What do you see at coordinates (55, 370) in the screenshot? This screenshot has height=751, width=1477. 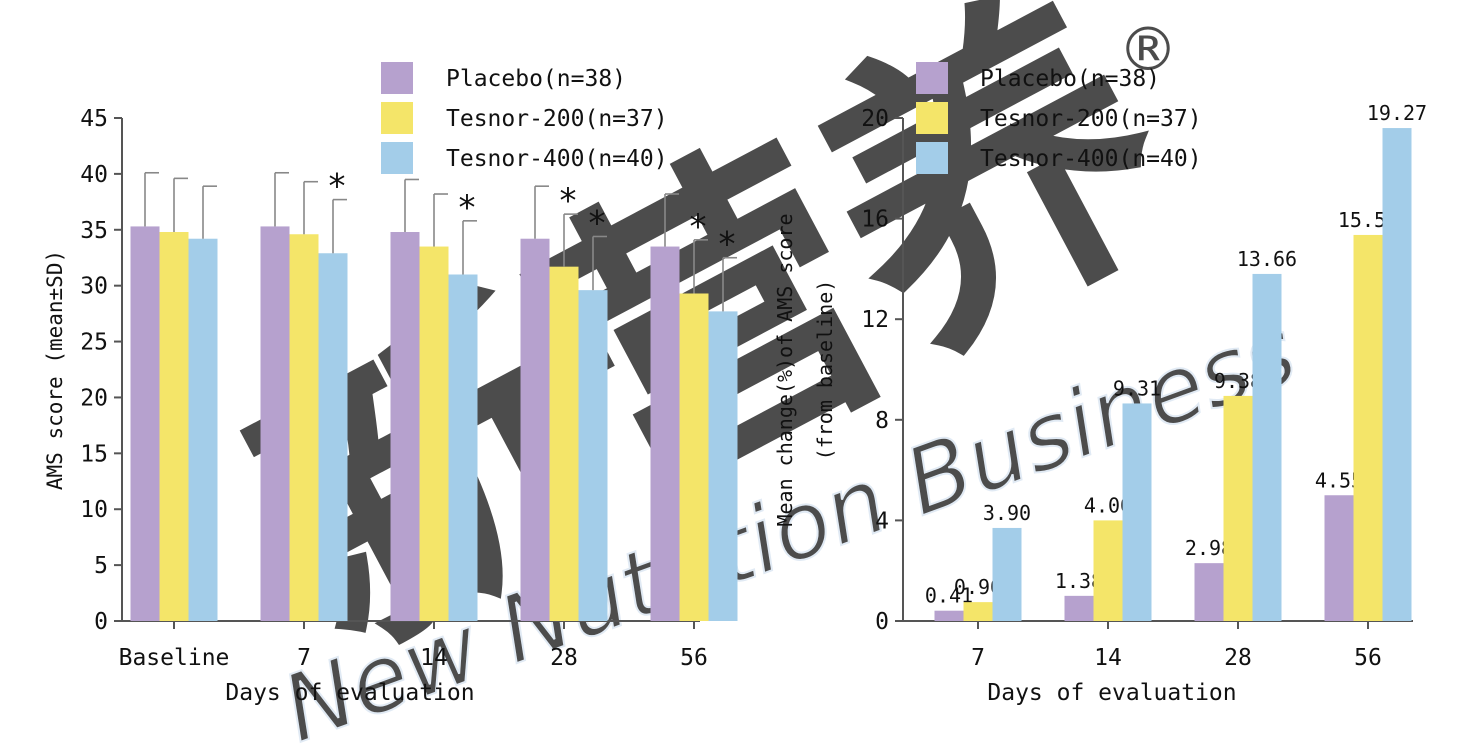 I see `left-y-axis-label: AMS score (mean±SD)` at bounding box center [55, 370].